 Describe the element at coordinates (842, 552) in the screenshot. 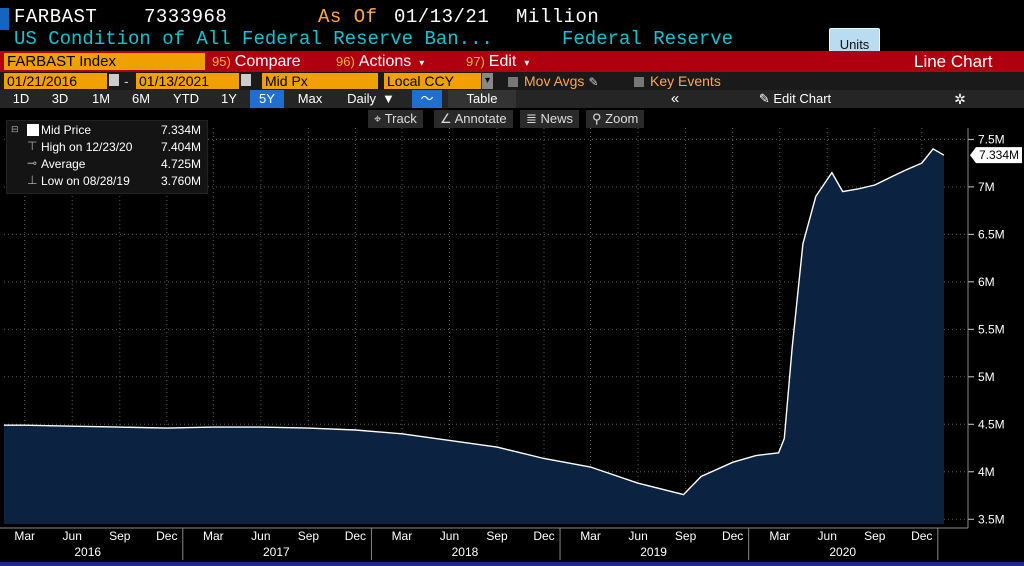

I see `x-year-label: 2020` at that location.